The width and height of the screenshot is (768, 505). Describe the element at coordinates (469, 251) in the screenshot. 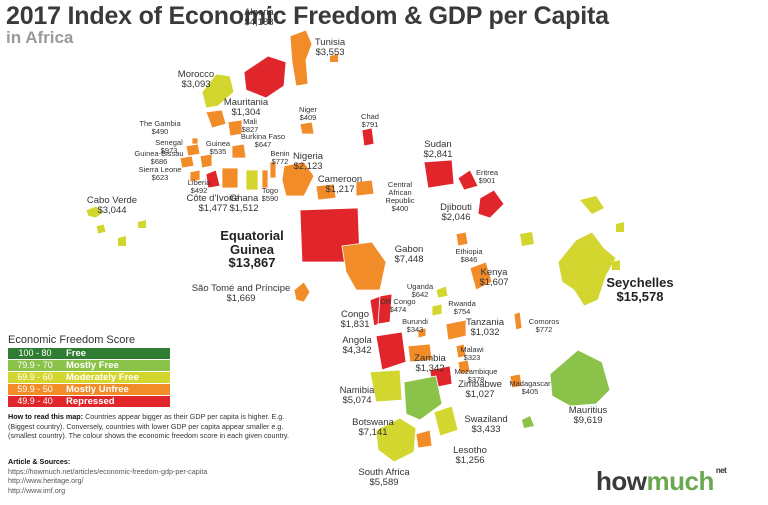

I see `country-name: Ethiopia` at that location.